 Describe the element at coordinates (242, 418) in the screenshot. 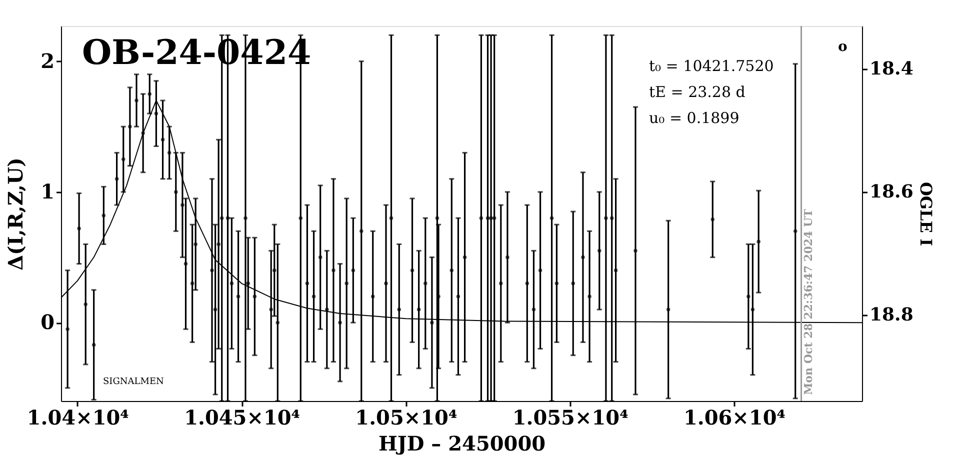

I see `x-tick-label: 1.045×10⁴` at that location.